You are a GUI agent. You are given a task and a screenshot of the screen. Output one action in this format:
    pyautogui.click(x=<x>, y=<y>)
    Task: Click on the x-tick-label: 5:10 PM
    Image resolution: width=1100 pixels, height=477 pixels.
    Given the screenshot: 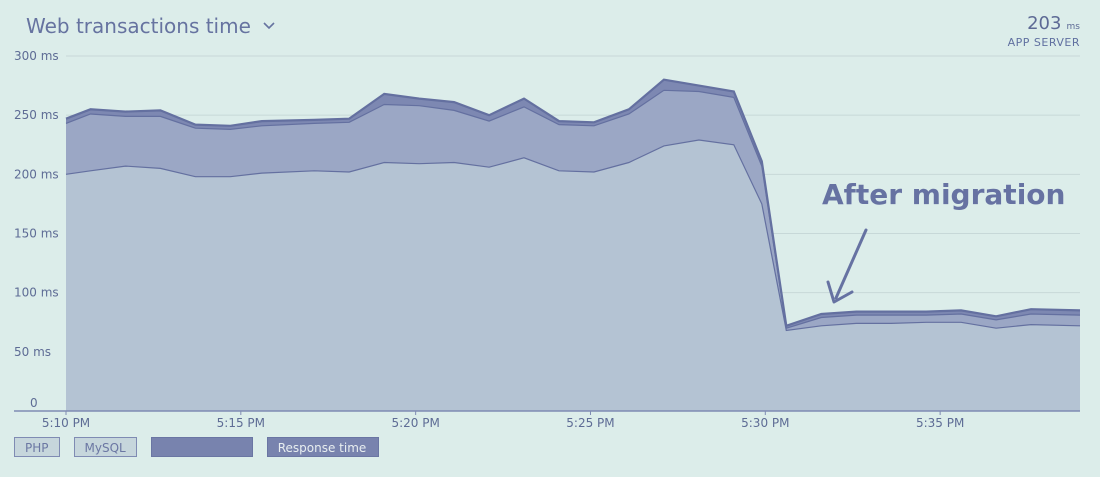 What is the action you would take?
    pyautogui.click(x=66, y=423)
    